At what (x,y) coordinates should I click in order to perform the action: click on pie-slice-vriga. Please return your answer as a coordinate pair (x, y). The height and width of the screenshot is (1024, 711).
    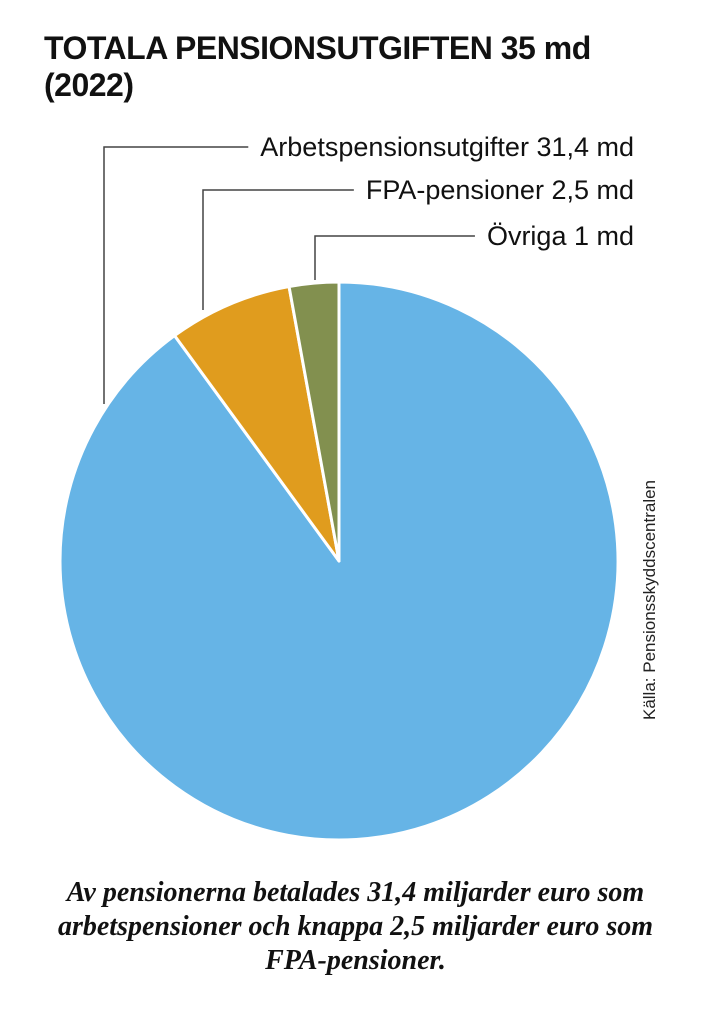
    Looking at the image, I should click on (314, 421).